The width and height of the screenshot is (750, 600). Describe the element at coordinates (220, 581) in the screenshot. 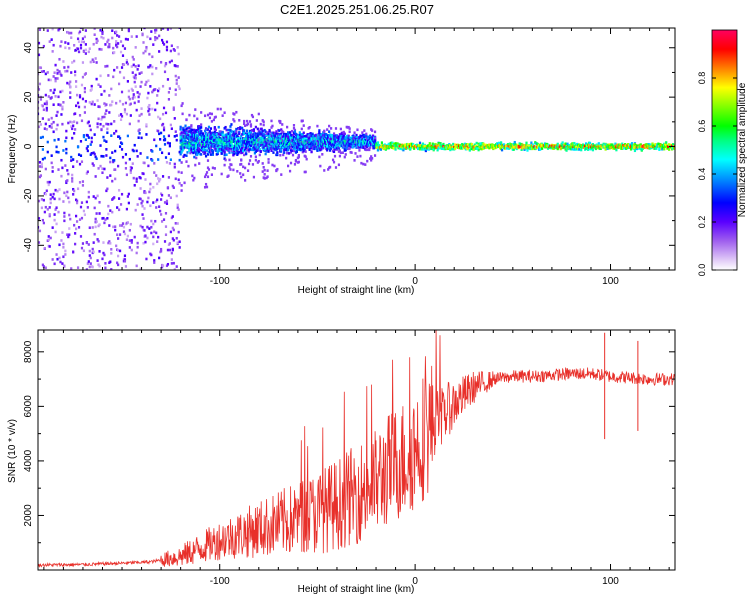

I see `snr-x-tick-label: -100` at that location.